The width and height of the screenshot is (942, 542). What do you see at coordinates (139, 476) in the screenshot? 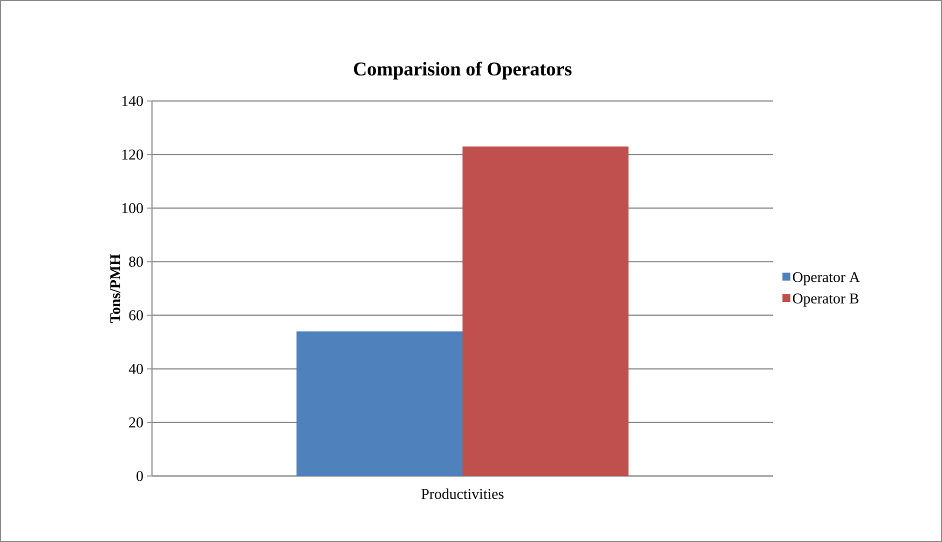
I see `y-tick-label: 0` at bounding box center [139, 476].